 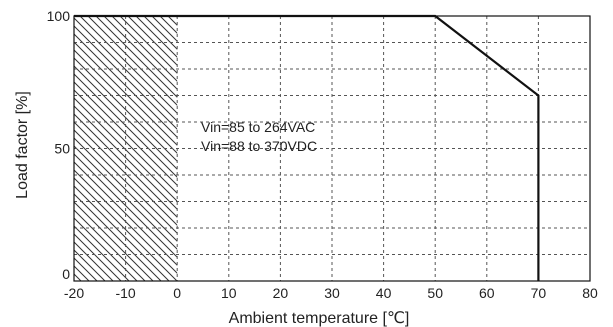 What do you see at coordinates (259, 146) in the screenshot?
I see `annotation-dc-input: Vin=88 to 370VDC` at bounding box center [259, 146].